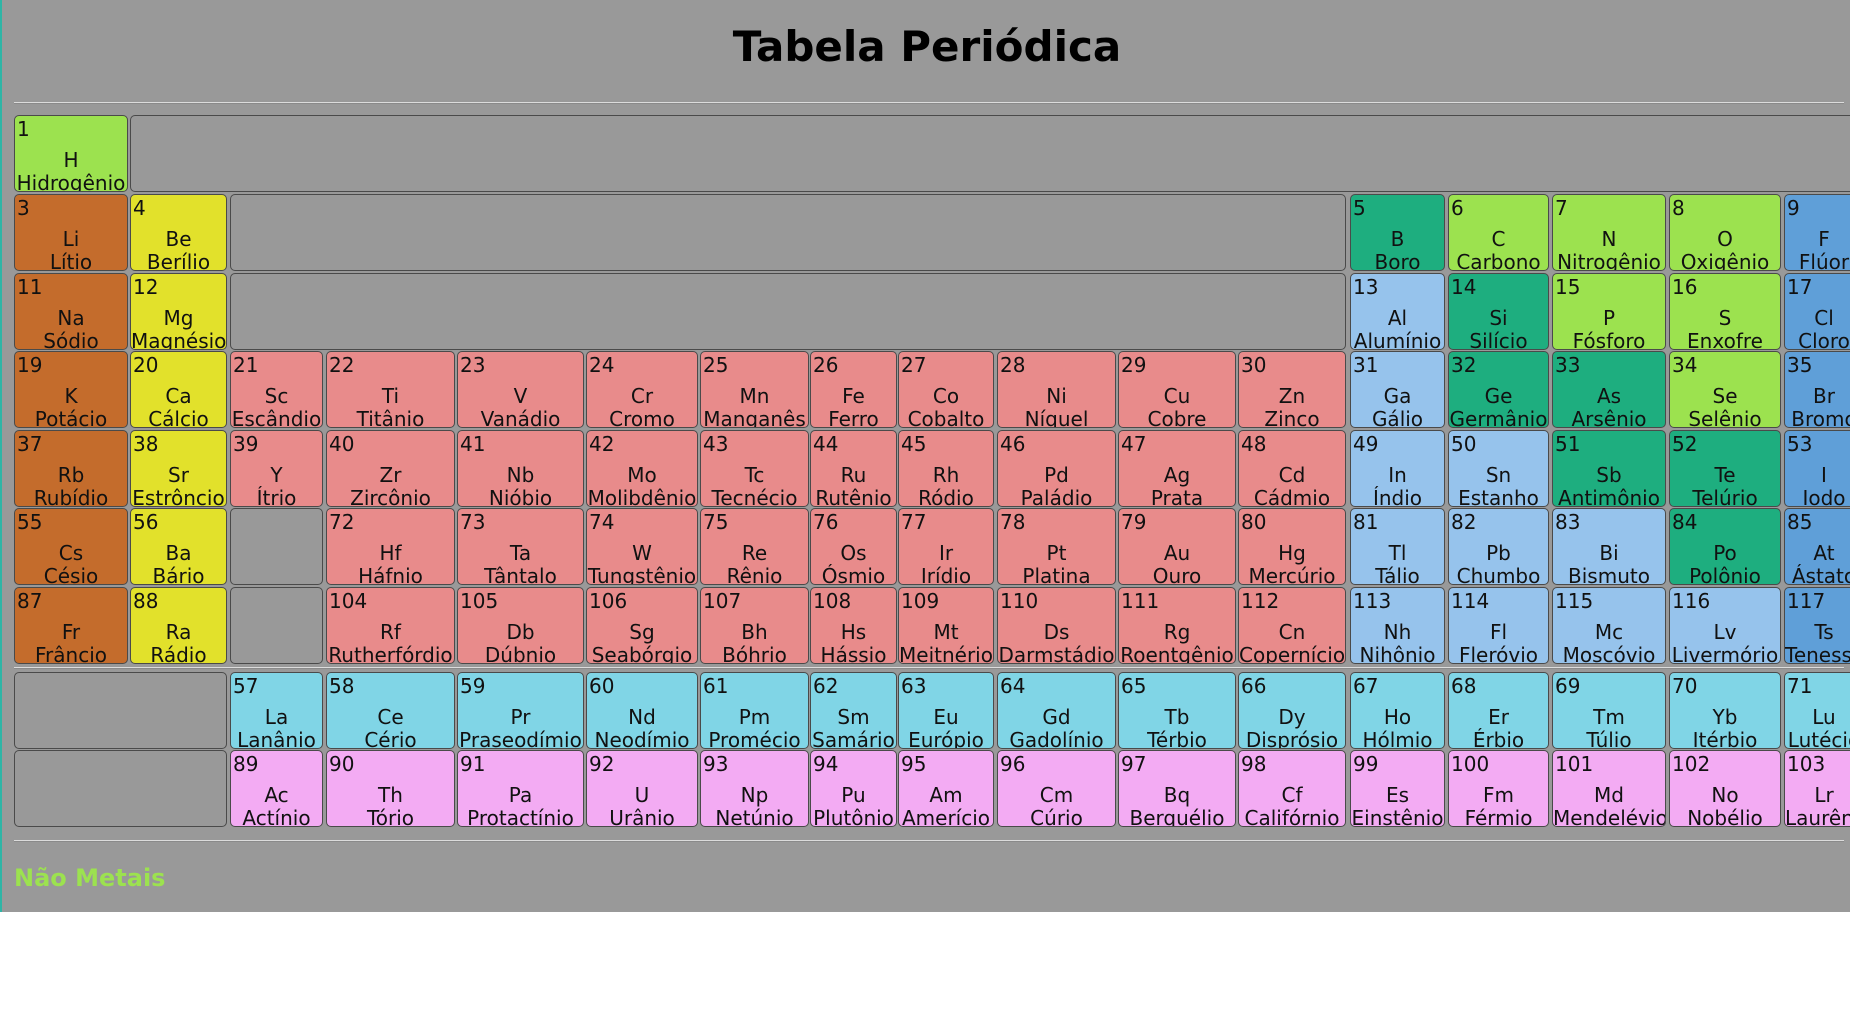 The image size is (1850, 1019). What do you see at coordinates (1609, 788) in the screenshot?
I see `element-md: 101 Md Mendelévio` at bounding box center [1609, 788].